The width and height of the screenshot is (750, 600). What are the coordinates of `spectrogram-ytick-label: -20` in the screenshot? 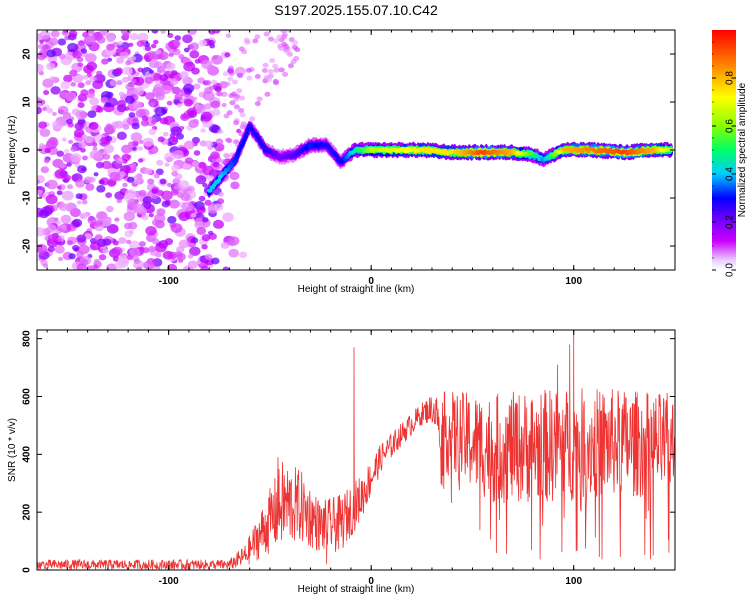 It's located at (27, 245).